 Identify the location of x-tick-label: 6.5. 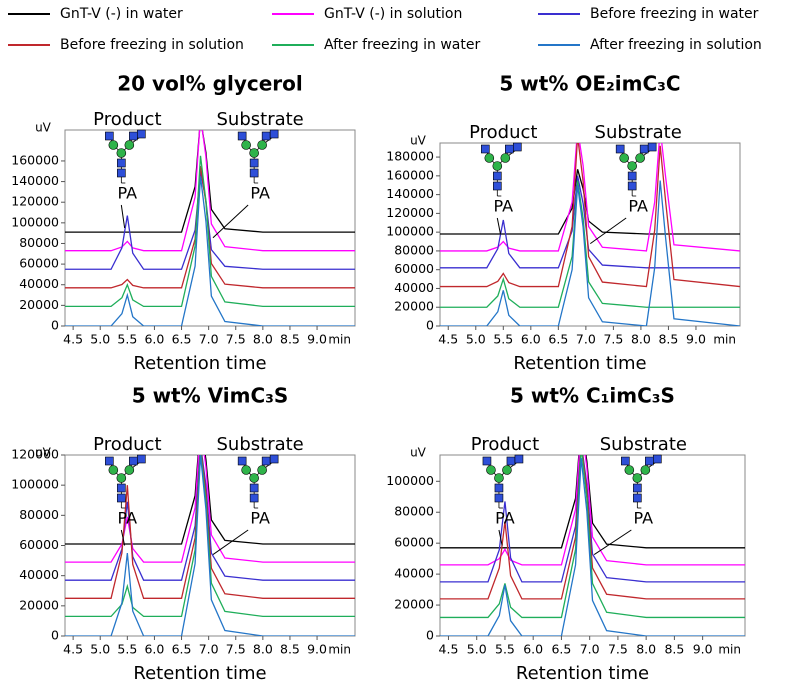
(182, 649).